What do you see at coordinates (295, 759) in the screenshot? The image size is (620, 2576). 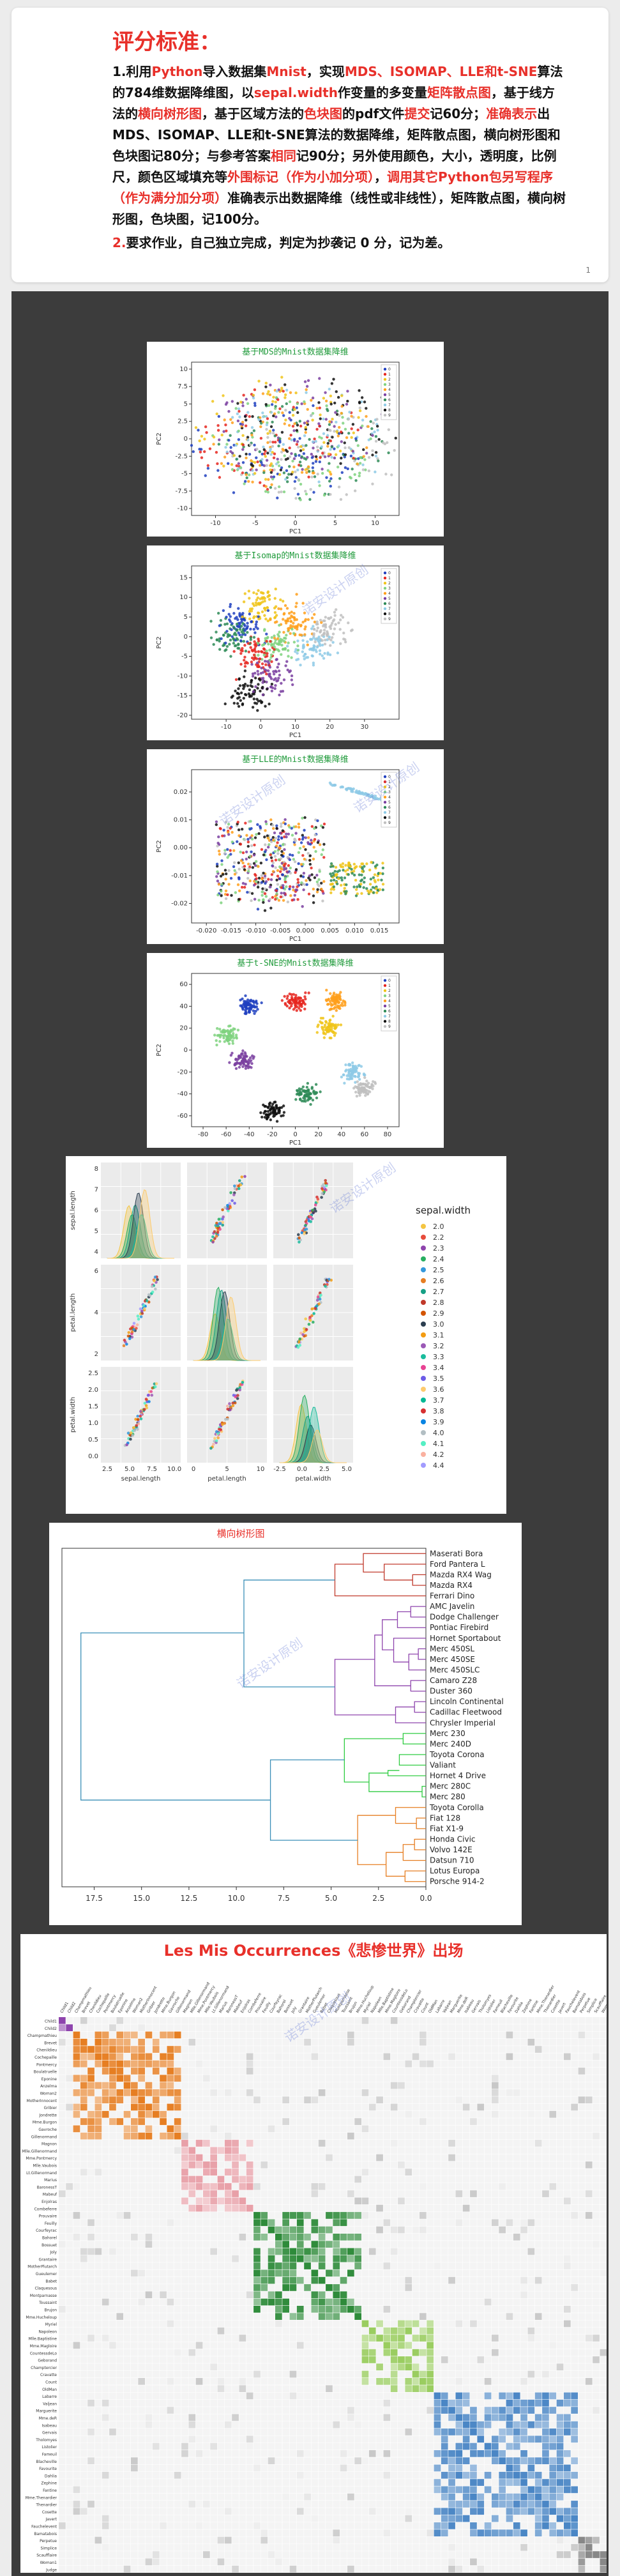 I see `chart-title: 基于LLE的Mnist数据集降维` at bounding box center [295, 759].